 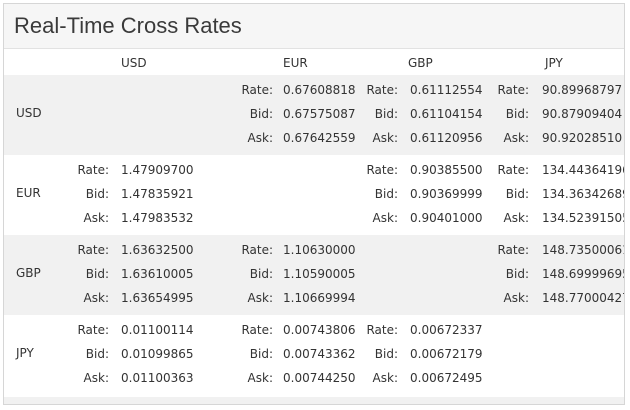 I want to click on ask-value: 90.92028510, so click(x=582, y=138).